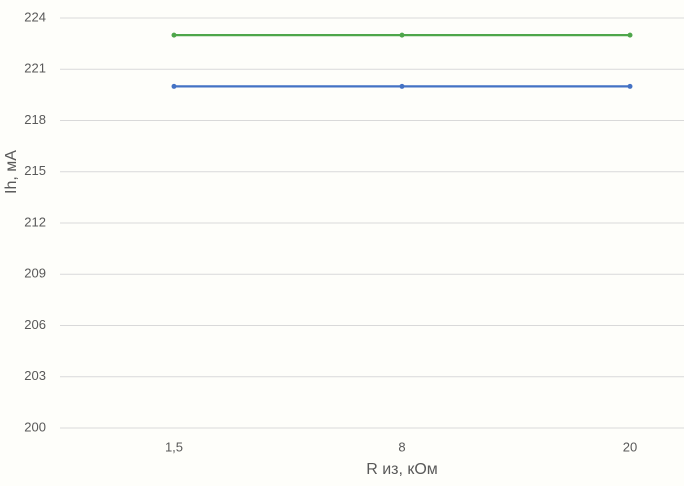 Image resolution: width=684 pixels, height=486 pixels. Describe the element at coordinates (35, 273) in the screenshot. I see `y-tick-label: 209` at that location.